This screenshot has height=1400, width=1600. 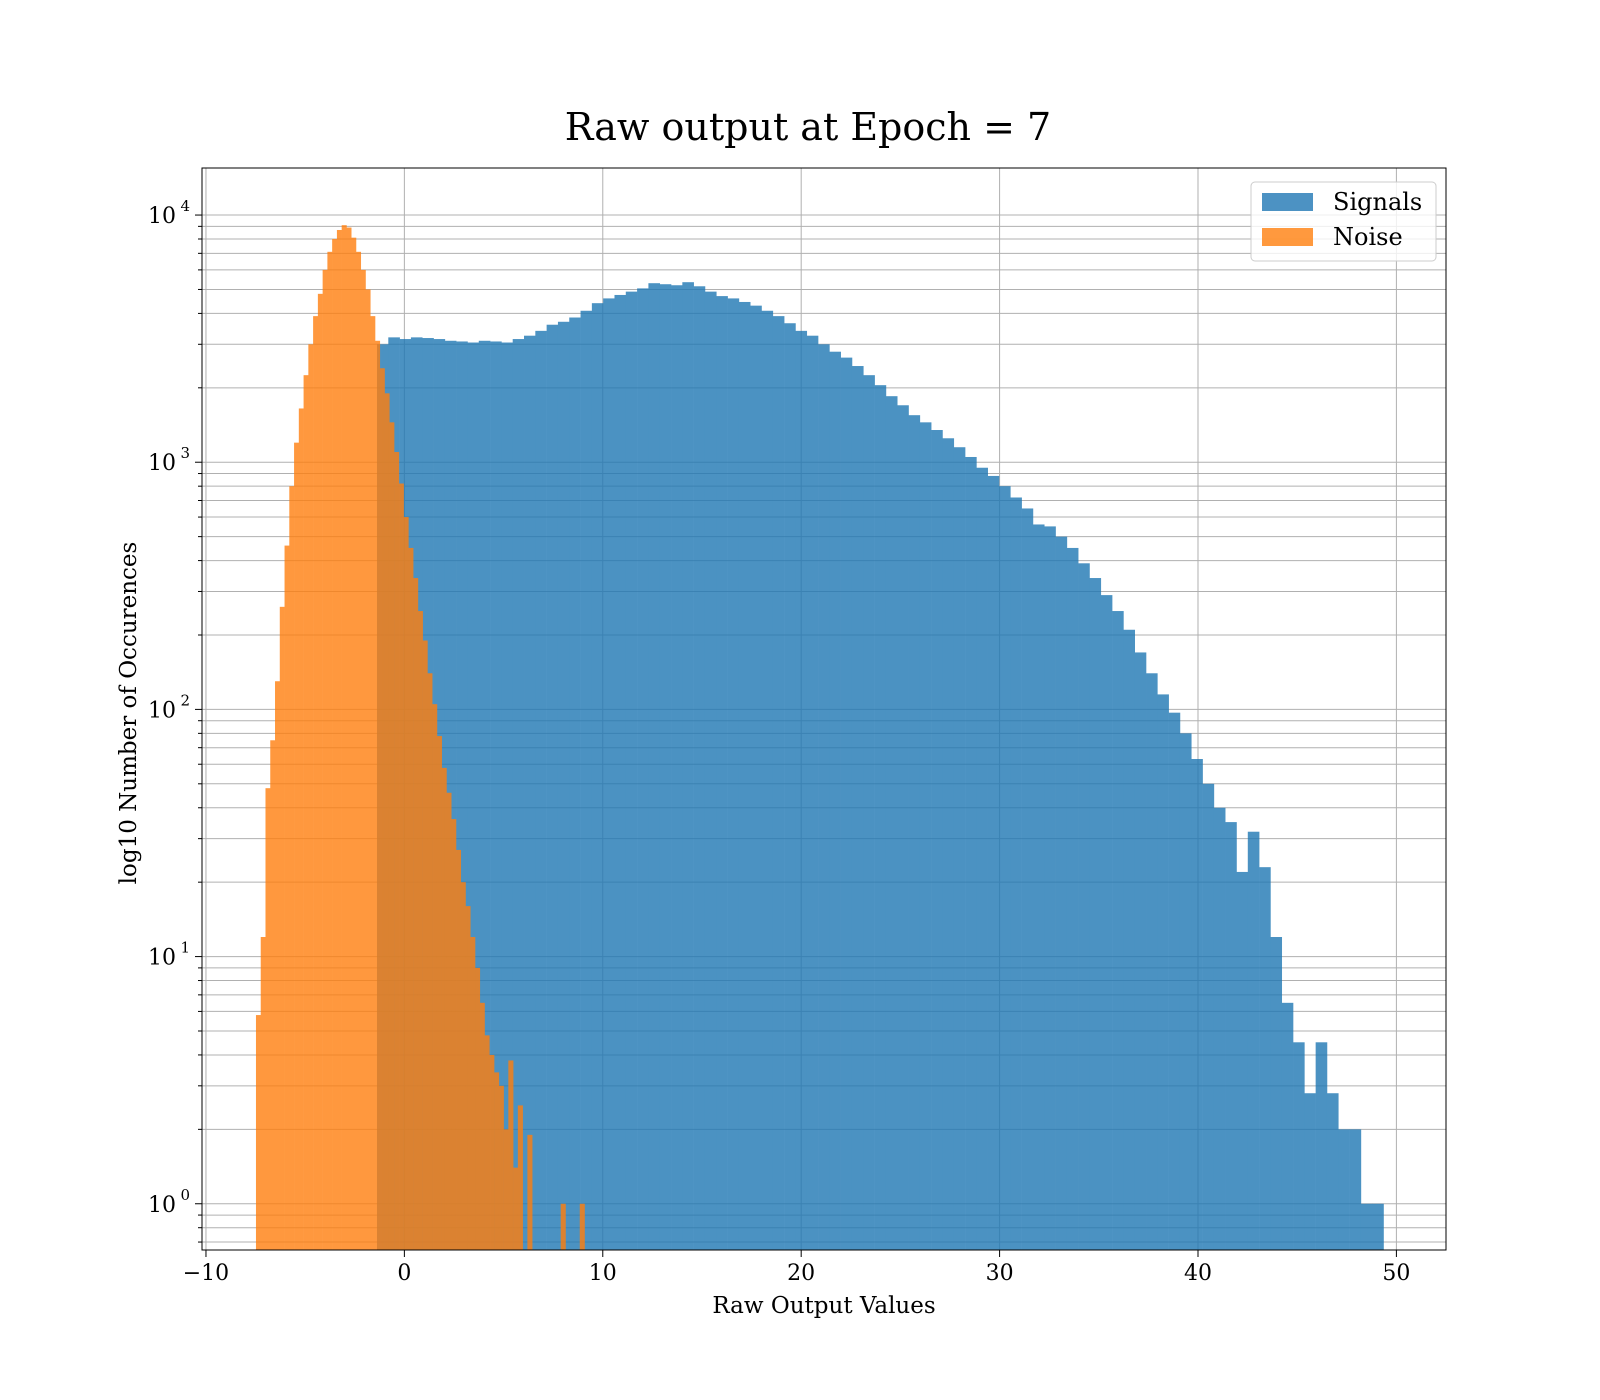 What do you see at coordinates (801, 1273) in the screenshot?
I see `x-tick-label: 20` at bounding box center [801, 1273].